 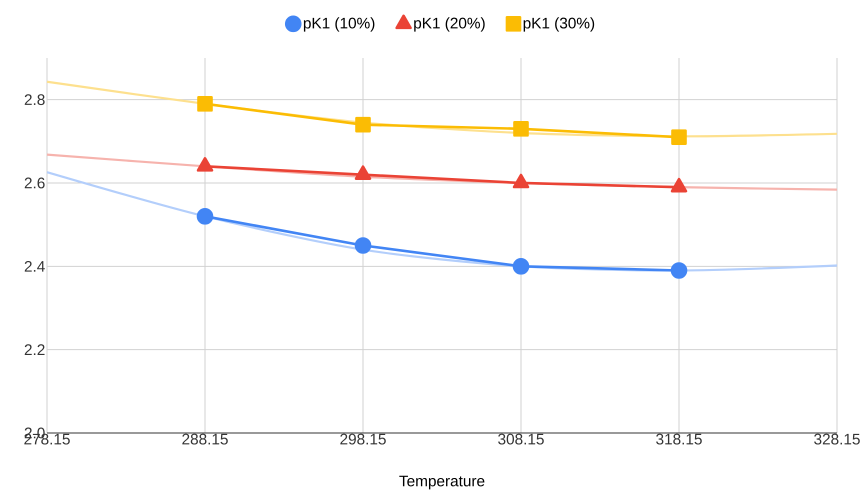 I want to click on legend-label: pK1 (20%), so click(x=449, y=24).